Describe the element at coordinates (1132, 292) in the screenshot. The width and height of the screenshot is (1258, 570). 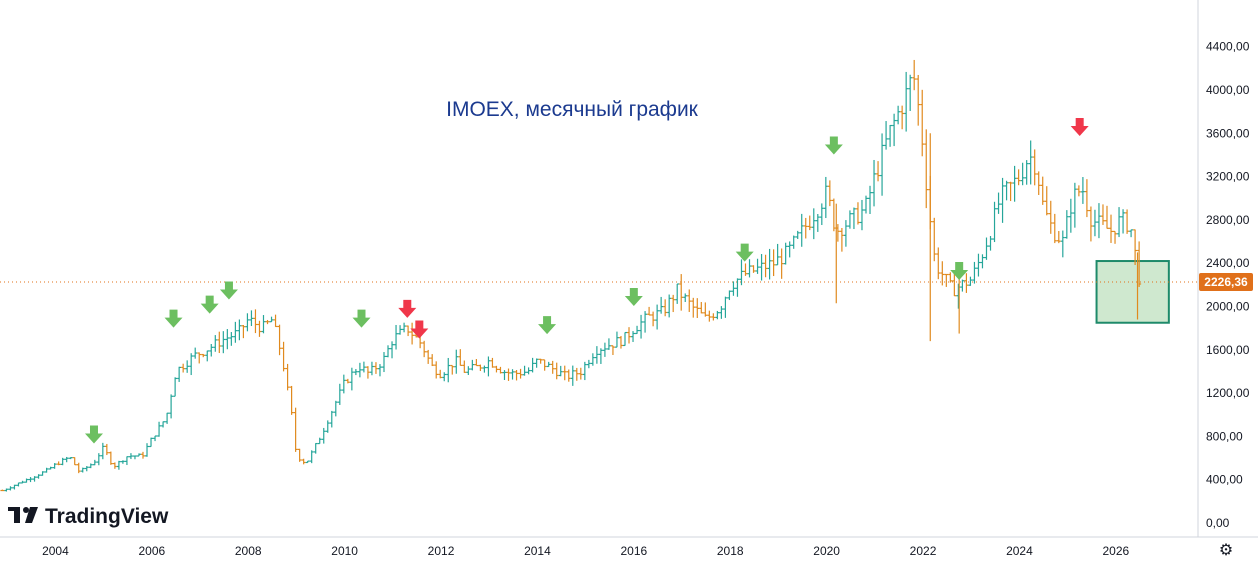
I see `highlight-box` at that location.